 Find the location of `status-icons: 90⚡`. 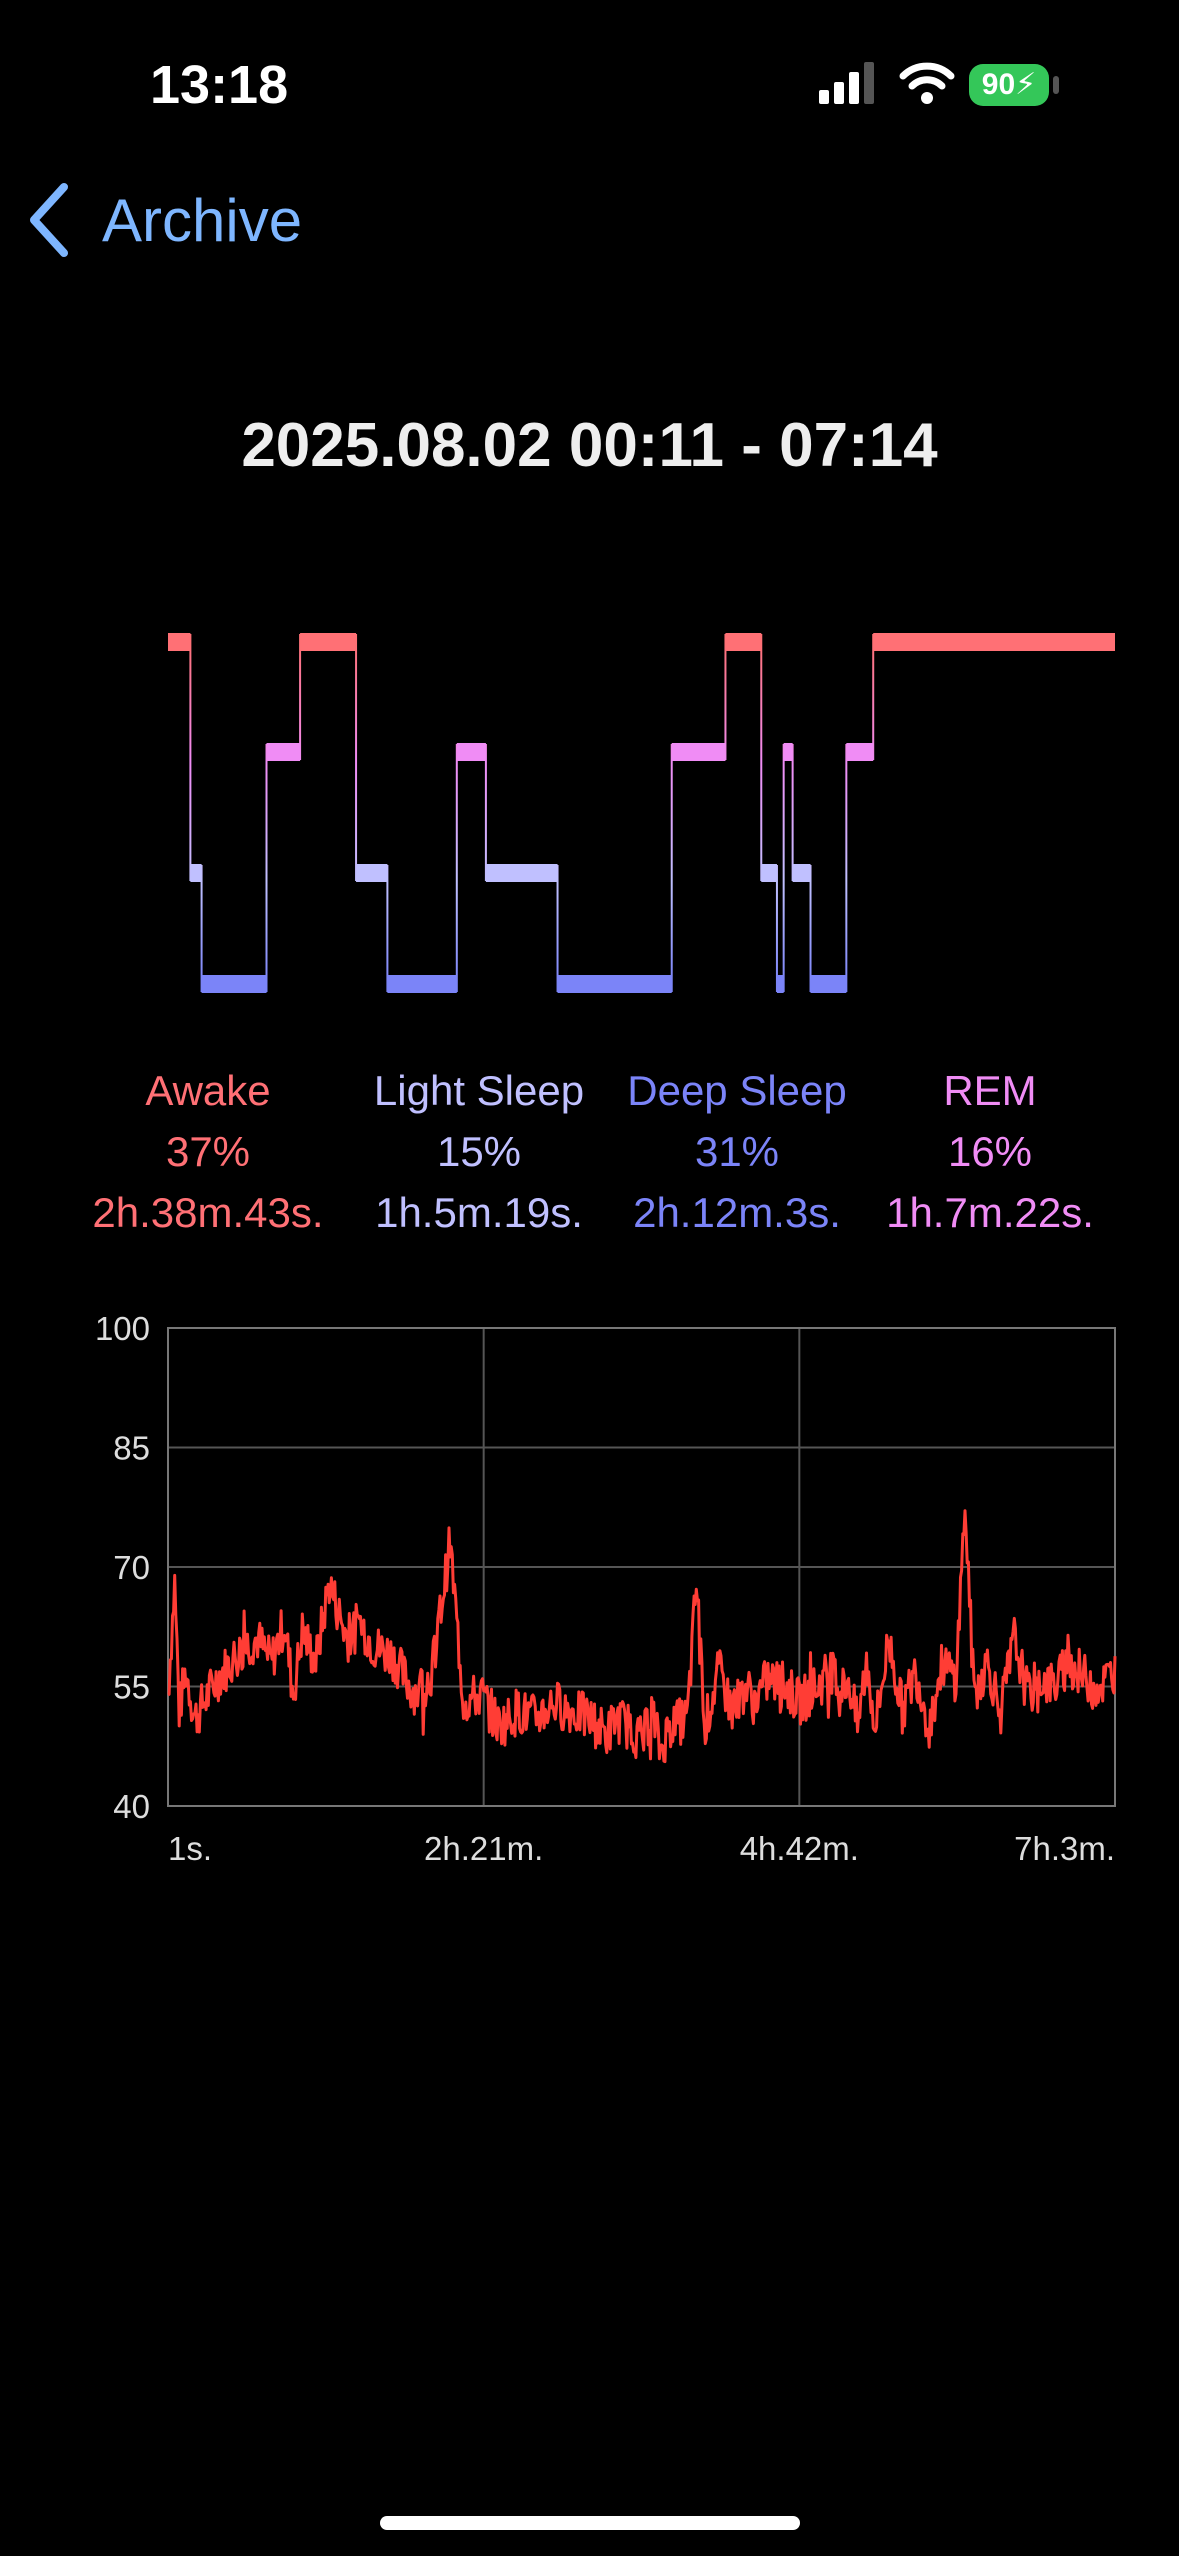

status-icons: 90⚡ is located at coordinates (999, 88).